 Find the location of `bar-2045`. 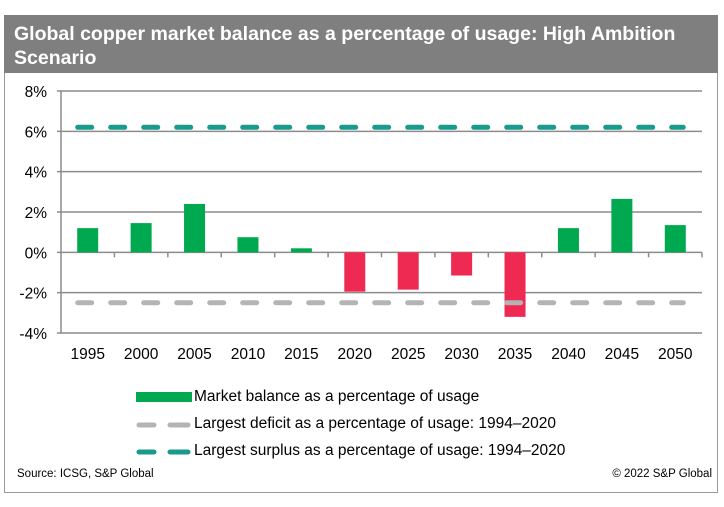

bar-2045 is located at coordinates (622, 225).